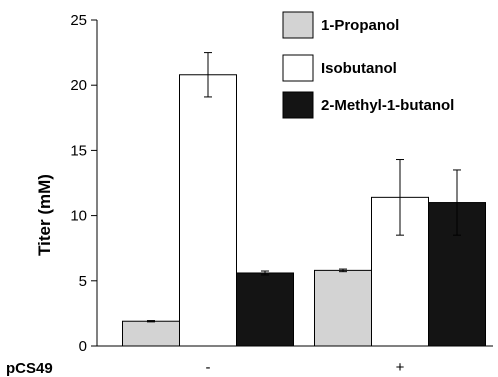  I want to click on row-label-pcs49: pCS49, so click(29, 368).